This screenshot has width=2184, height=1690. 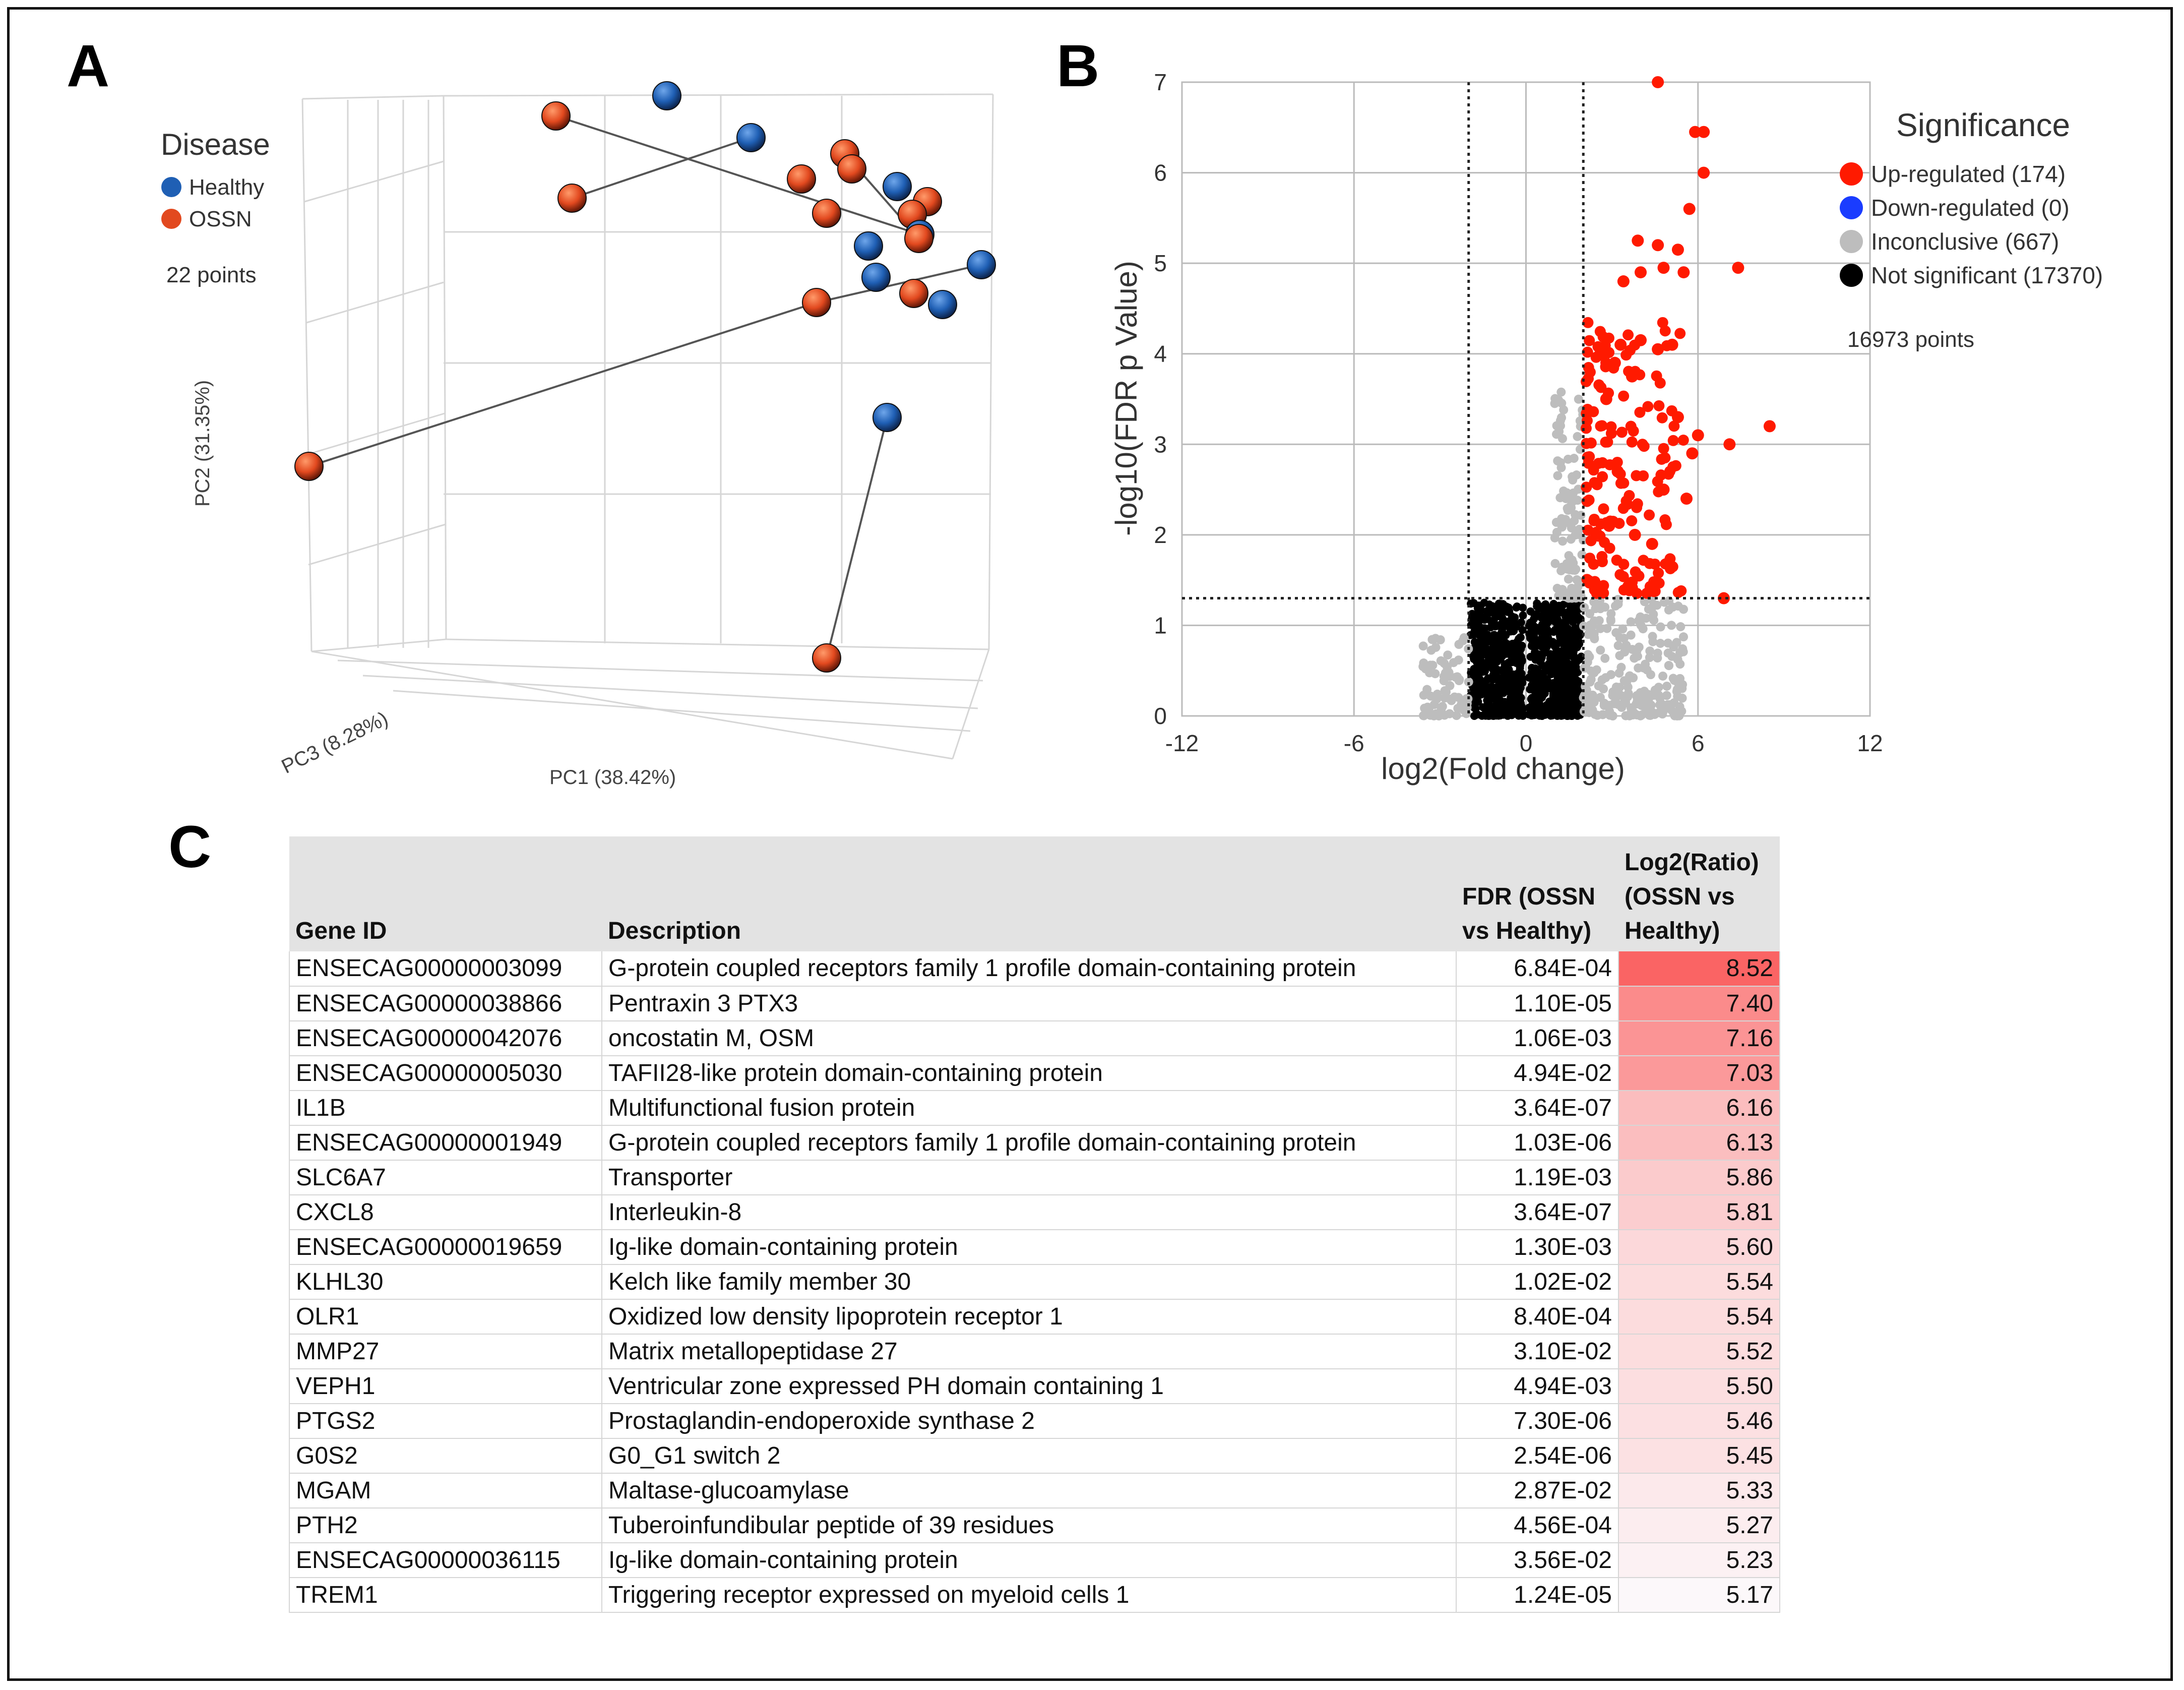 I want to click on cell-fdr: 2.54E-06, so click(x=1538, y=1456).